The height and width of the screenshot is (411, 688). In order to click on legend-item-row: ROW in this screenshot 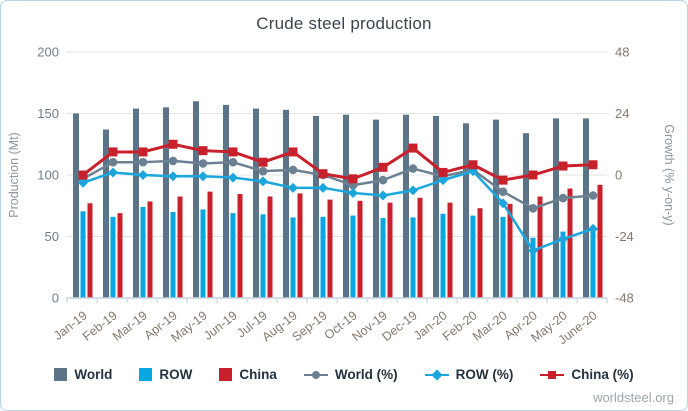, I will do `click(165, 374)`.